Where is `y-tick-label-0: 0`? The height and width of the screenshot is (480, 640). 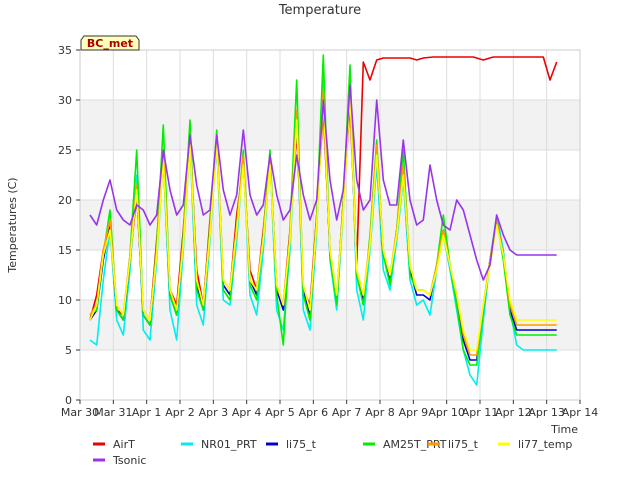 y-tick-label-0: 0 is located at coordinates (68, 400).